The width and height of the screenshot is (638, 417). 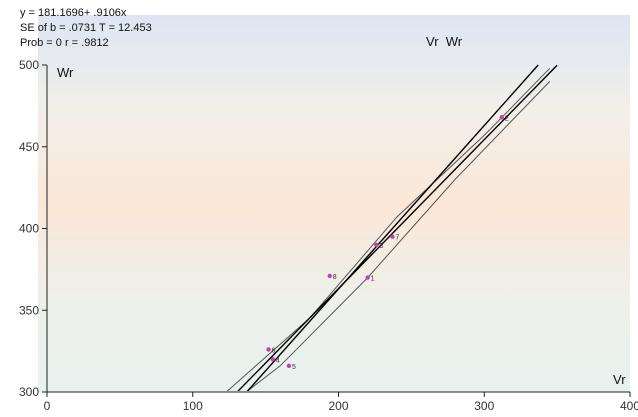 What do you see at coordinates (73, 13) in the screenshot?
I see `stats-line-1: y = 181.1696+ .9106x` at bounding box center [73, 13].